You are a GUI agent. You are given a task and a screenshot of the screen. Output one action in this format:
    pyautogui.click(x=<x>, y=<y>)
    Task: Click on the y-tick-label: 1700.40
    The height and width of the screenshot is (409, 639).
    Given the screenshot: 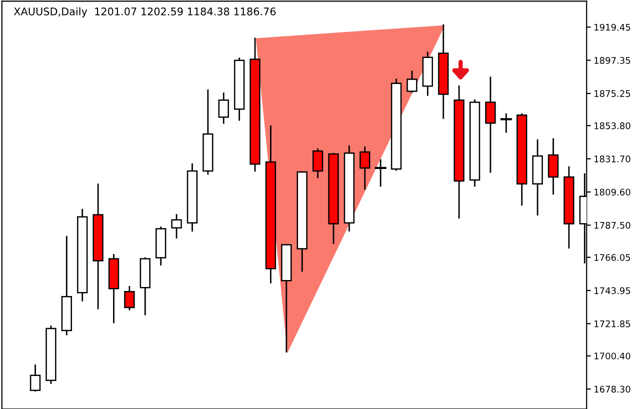 What is the action you would take?
    pyautogui.click(x=612, y=356)
    